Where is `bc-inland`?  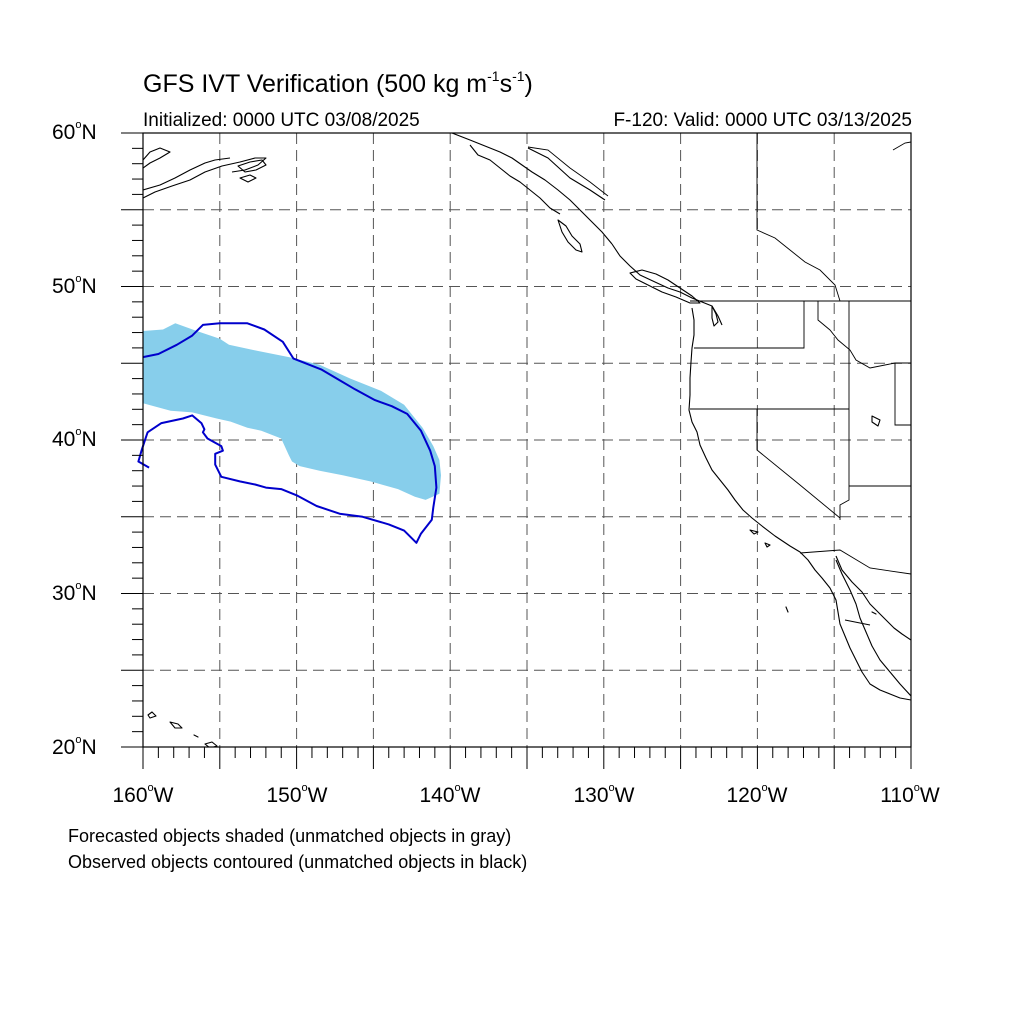
bc-inland is located at coordinates (798, 217).